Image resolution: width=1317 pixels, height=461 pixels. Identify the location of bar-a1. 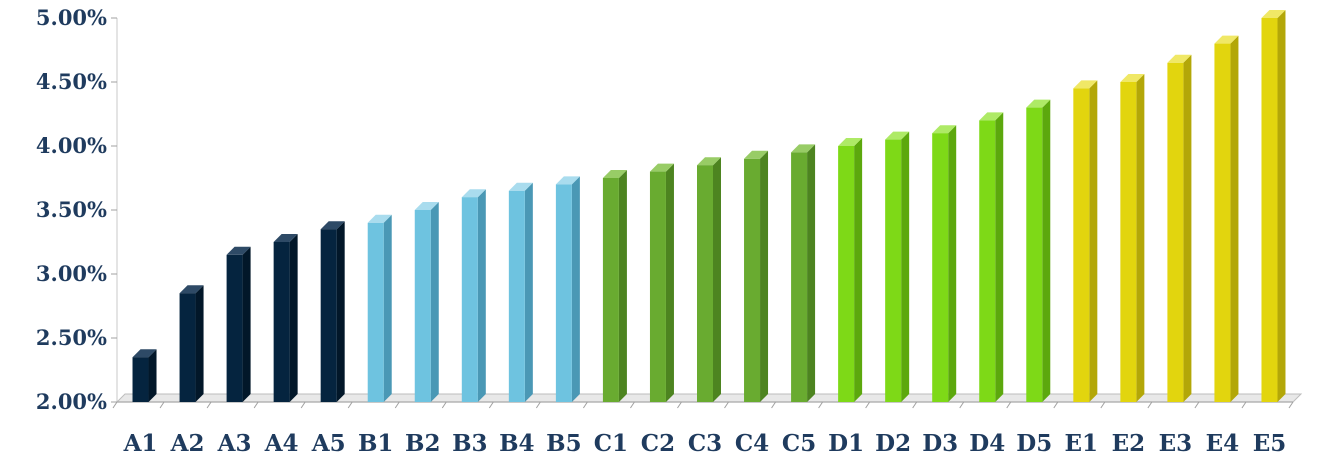
(144, 375).